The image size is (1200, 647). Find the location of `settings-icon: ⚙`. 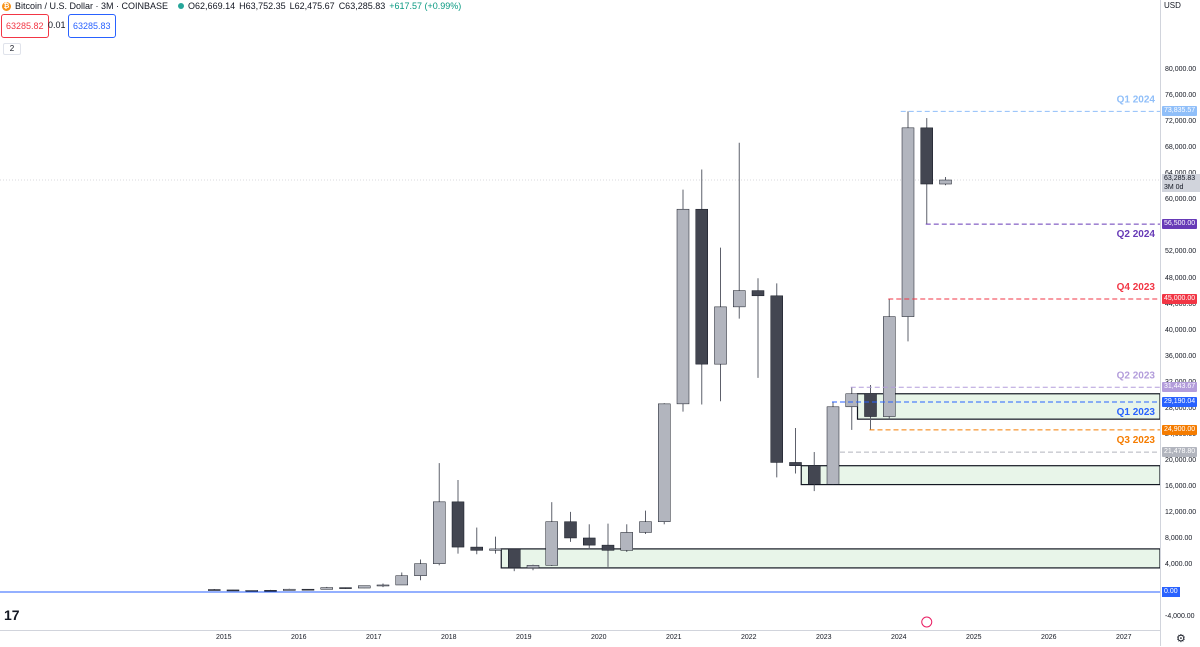

settings-icon: ⚙ is located at coordinates (1181, 639).